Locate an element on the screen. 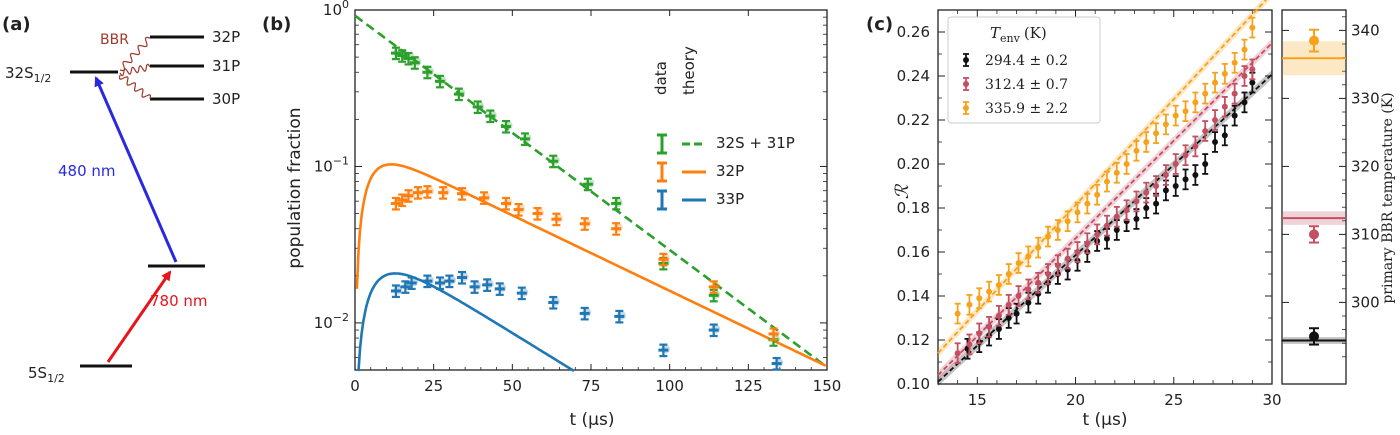 The height and width of the screenshot is (435, 1400). c-ytick-label: 0.26 is located at coordinates (913, 32).